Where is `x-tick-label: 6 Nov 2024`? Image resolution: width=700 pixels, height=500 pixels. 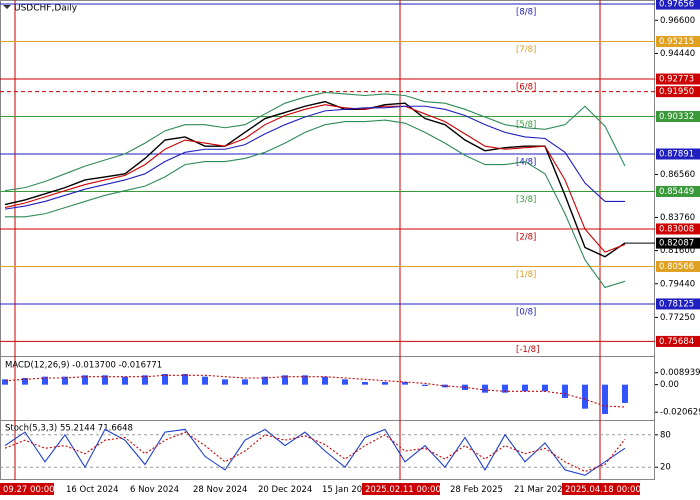 x-tick-label: 6 Nov 2024 is located at coordinates (154, 490).